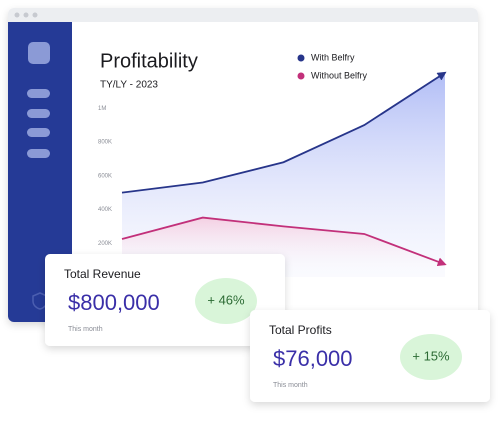 Image resolution: width=500 pixels, height=421 pixels. Describe the element at coordinates (105, 143) in the screenshot. I see `y-tick-label: 800K` at that location.